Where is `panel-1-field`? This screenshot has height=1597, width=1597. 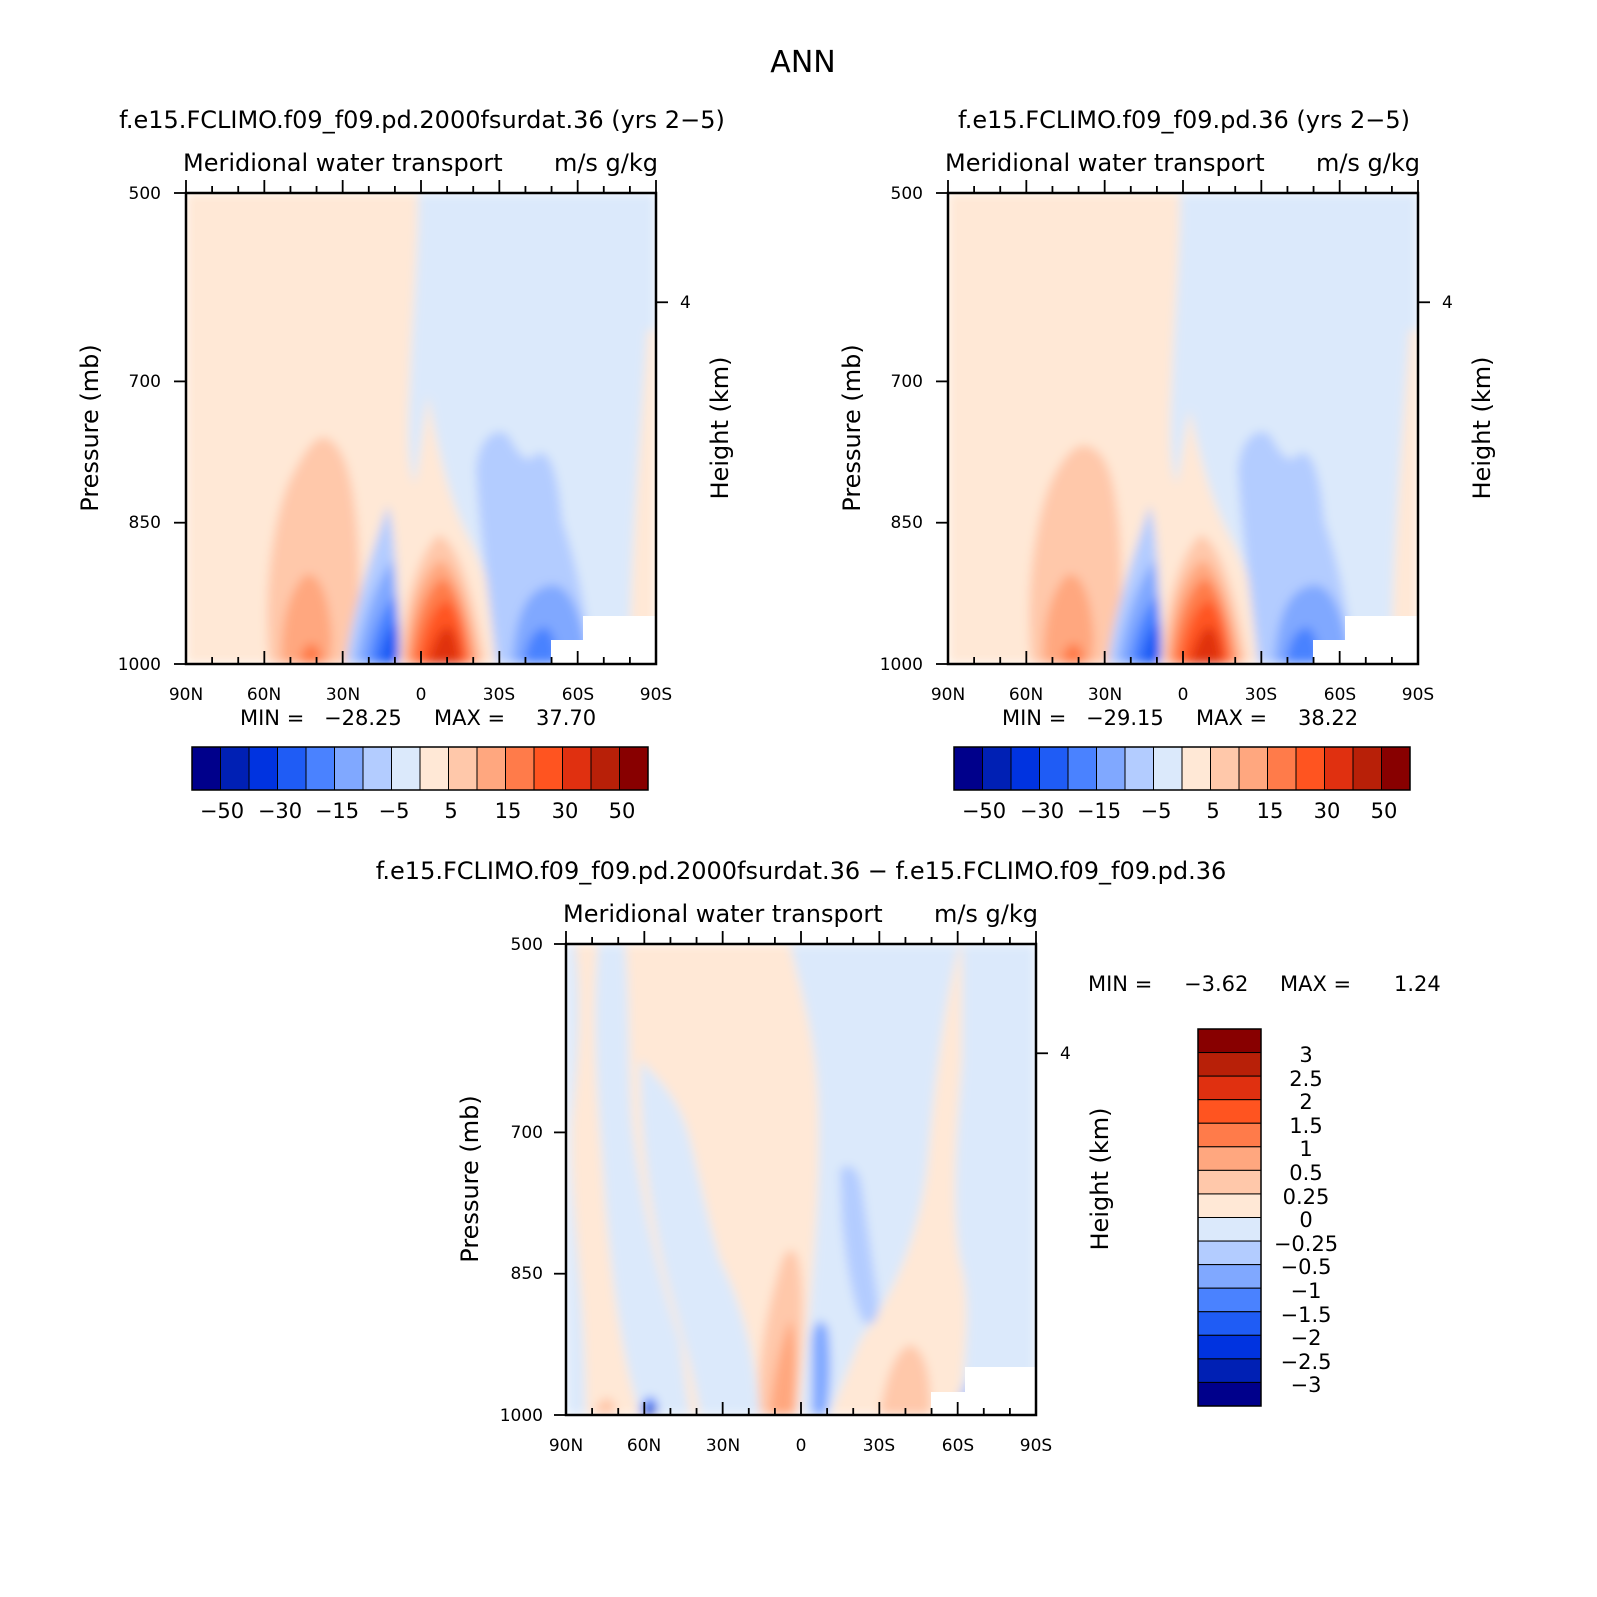 panel-1-field is located at coordinates (421, 428).